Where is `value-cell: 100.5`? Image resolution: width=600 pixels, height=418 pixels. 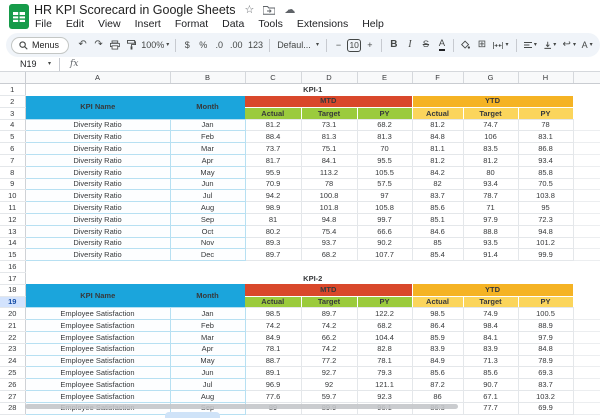
value-cell: 100.5 is located at coordinates (546, 314).